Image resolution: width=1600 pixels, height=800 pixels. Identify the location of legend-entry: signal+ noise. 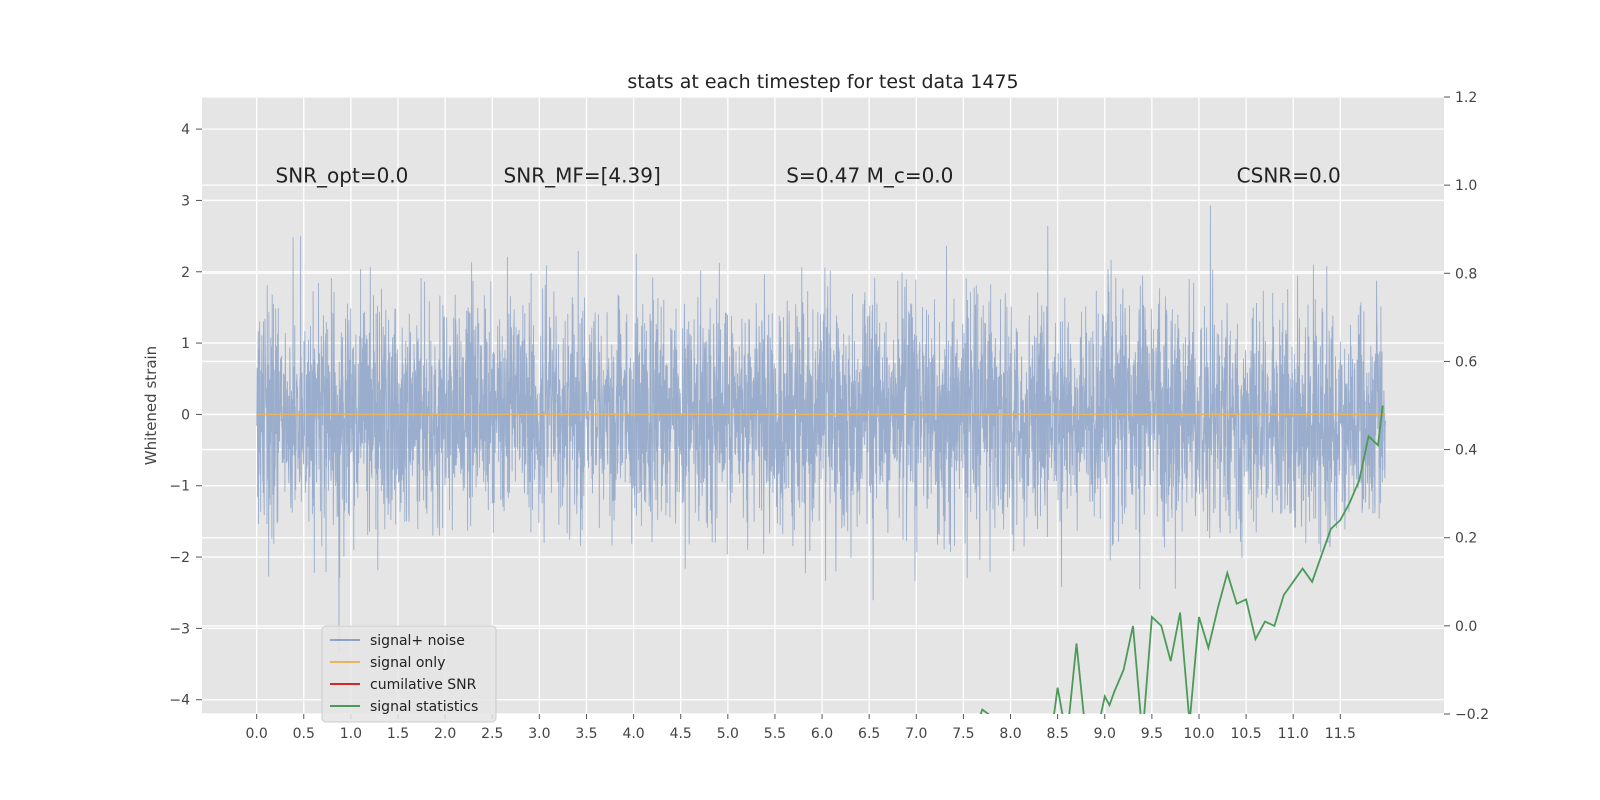
(417, 641).